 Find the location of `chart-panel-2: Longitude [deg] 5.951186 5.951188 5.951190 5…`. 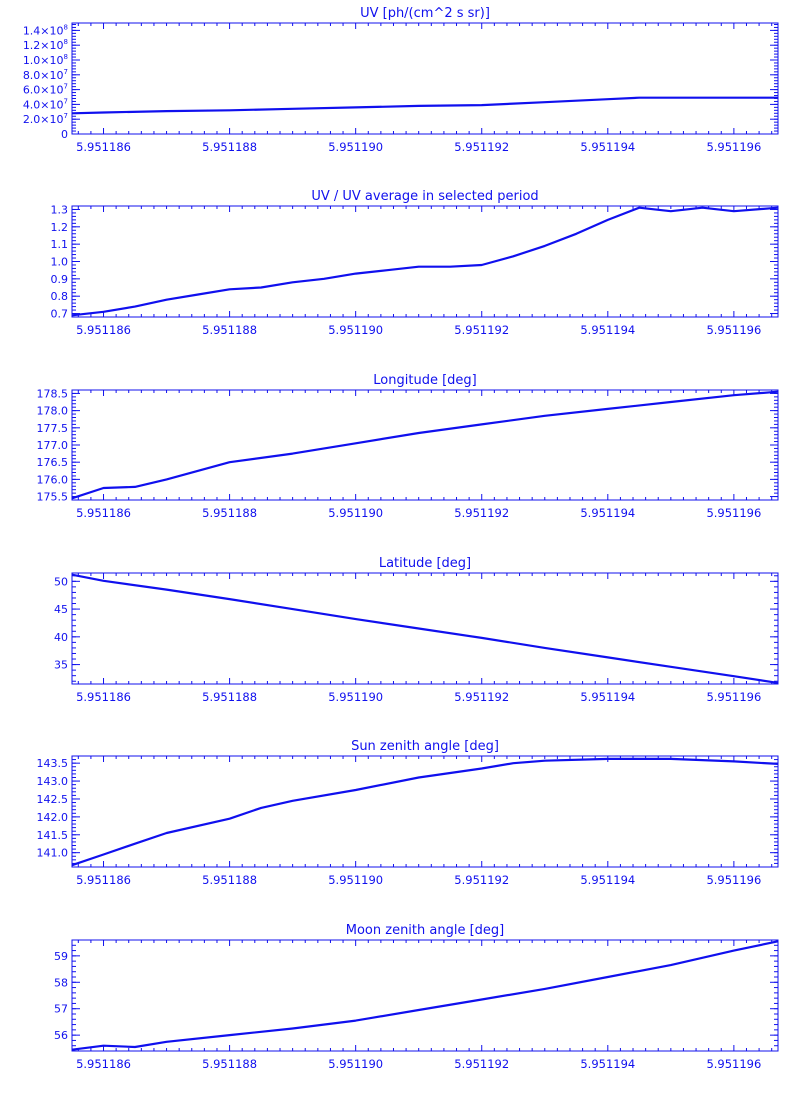

chart-panel-2: Longitude [deg] 5.951186 5.951188 5.951190 5… is located at coordinates (408, 446).